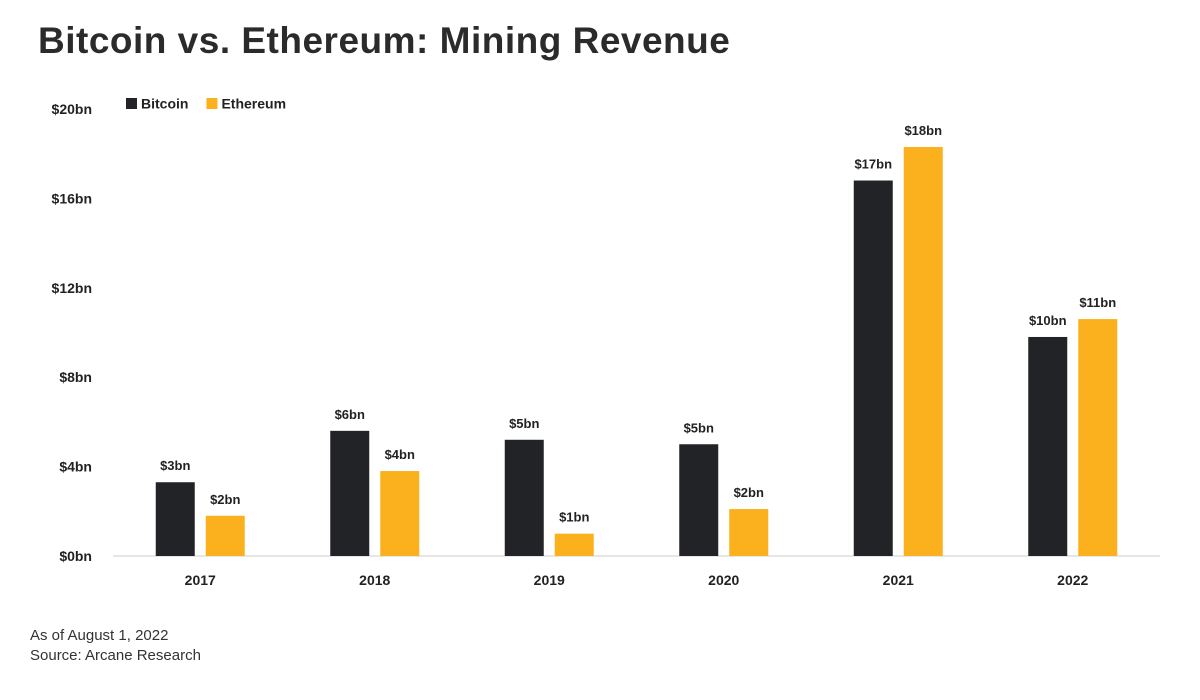 The image size is (1200, 700). Describe the element at coordinates (75, 556) in the screenshot. I see `y-tick-label: $0bn` at that location.